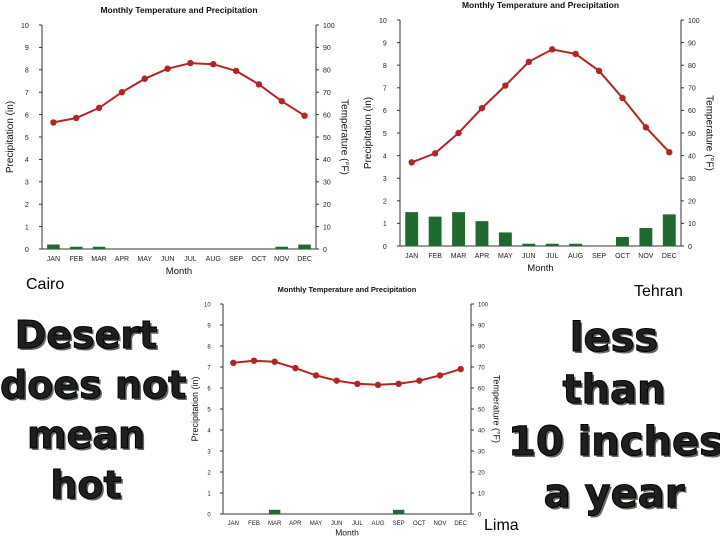 The image size is (720, 540). Describe the element at coordinates (168, 259) in the screenshot. I see `x-tick-label: JUN` at that location.